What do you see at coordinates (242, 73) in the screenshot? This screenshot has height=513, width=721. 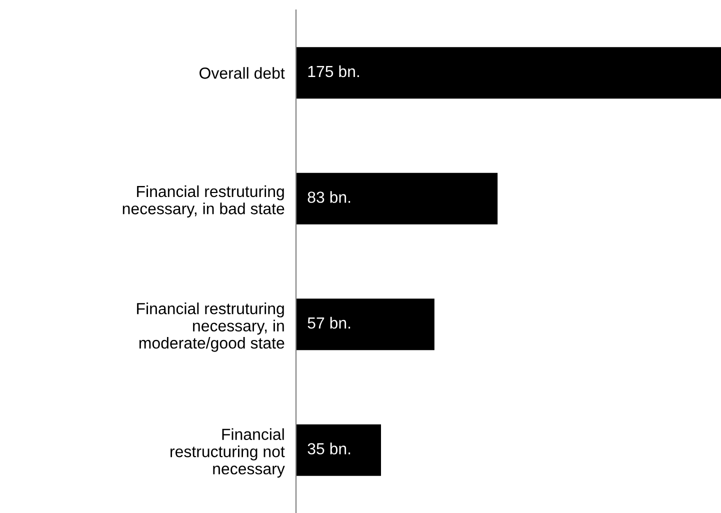 I see `y-tick-label: Overall debt` at bounding box center [242, 73].